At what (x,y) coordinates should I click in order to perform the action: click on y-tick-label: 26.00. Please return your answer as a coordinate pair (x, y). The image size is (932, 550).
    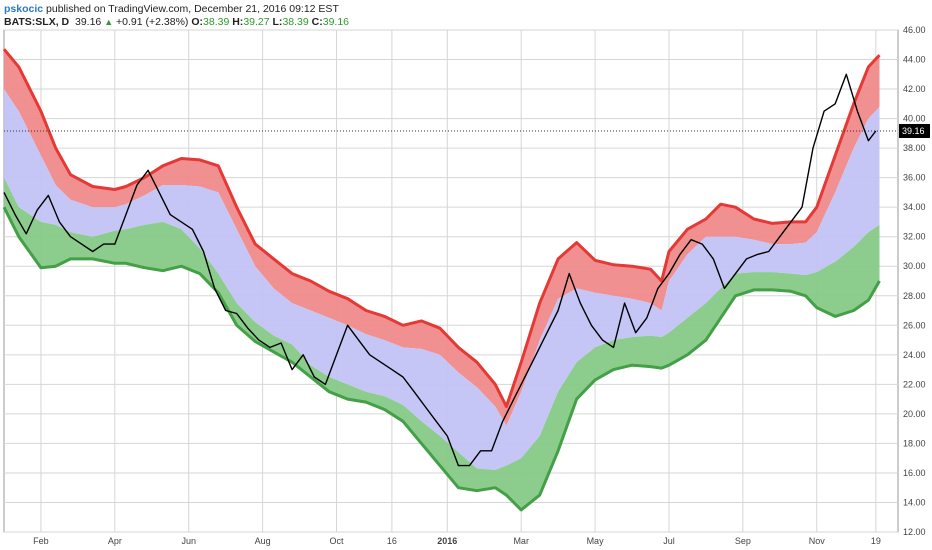
    Looking at the image, I should click on (914, 325).